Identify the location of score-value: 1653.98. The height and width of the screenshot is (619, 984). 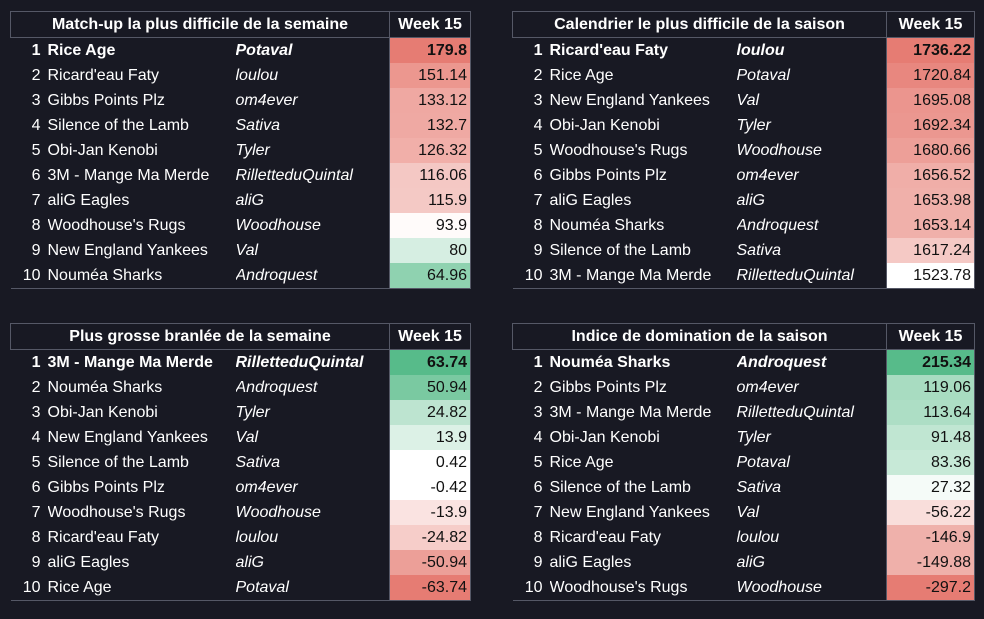
(931, 200).